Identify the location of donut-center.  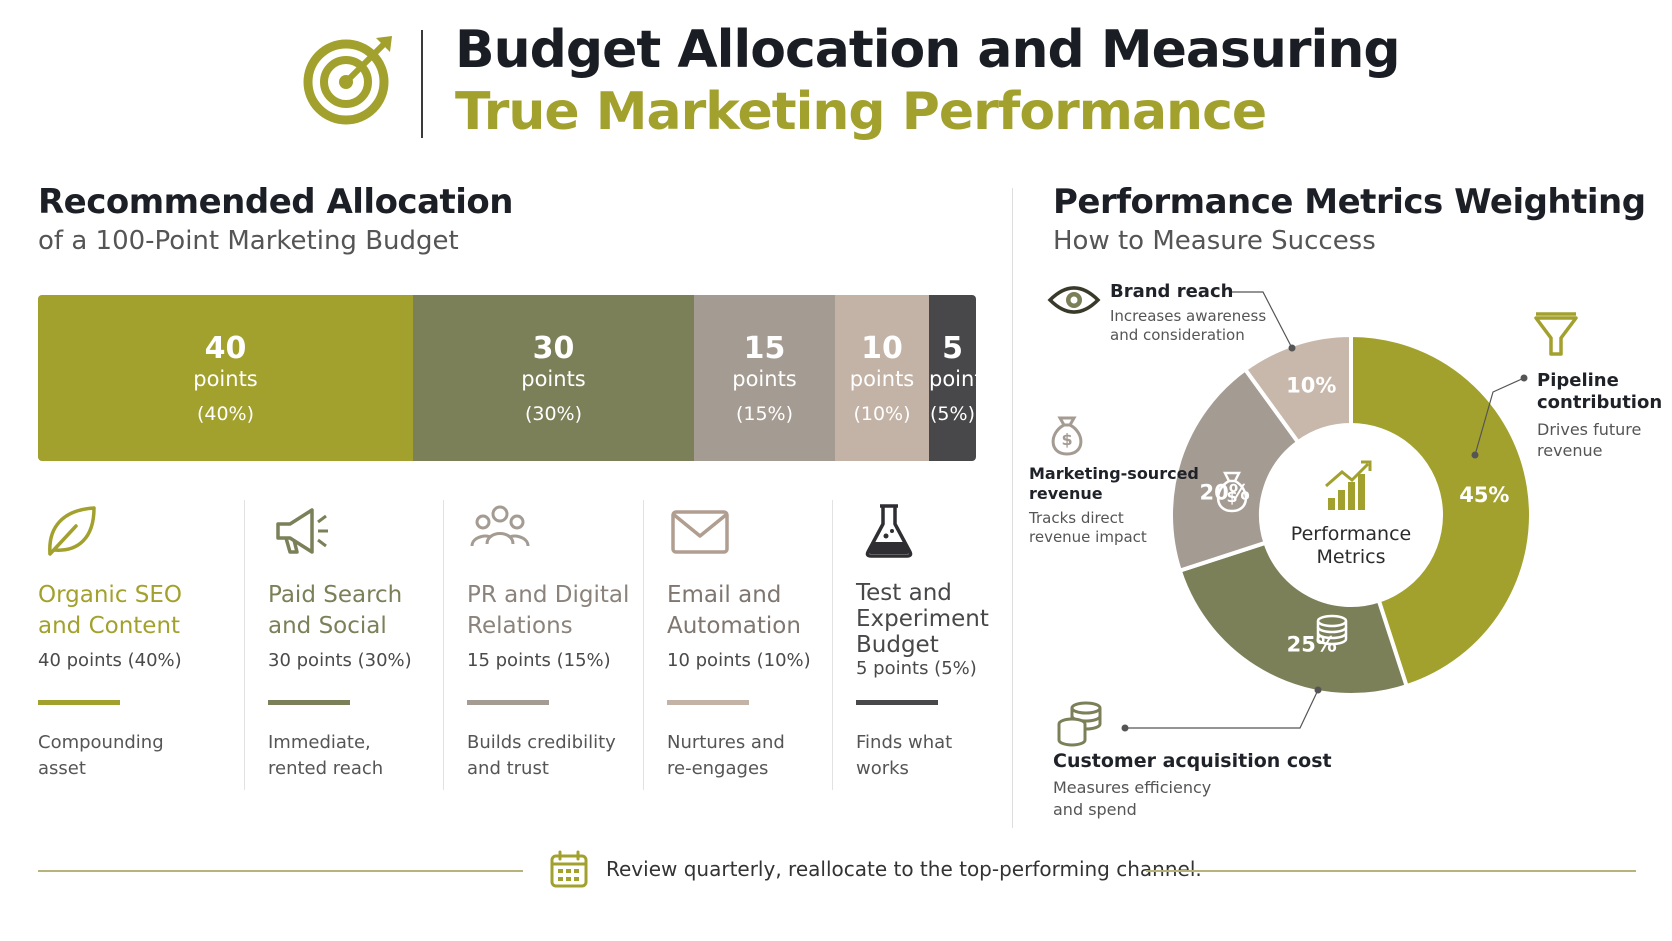
(1351, 515).